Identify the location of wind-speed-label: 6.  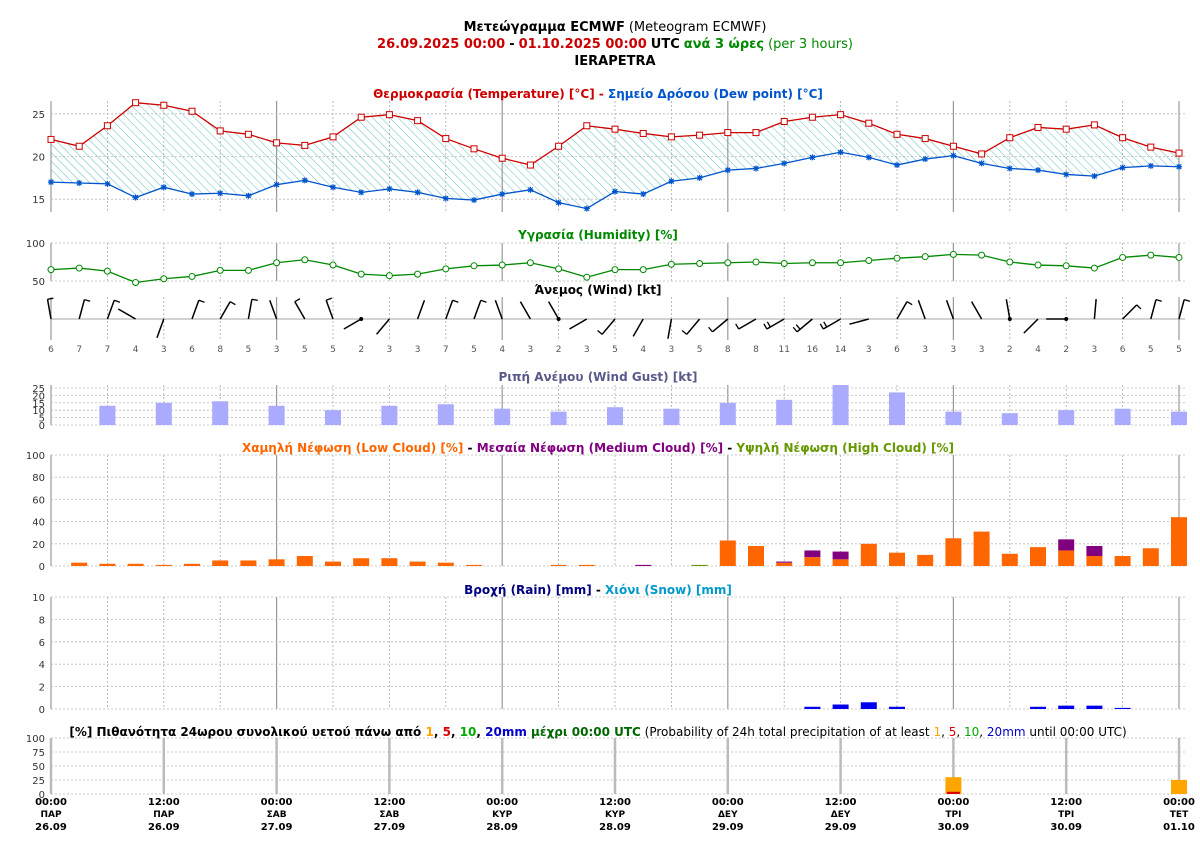
(1123, 350).